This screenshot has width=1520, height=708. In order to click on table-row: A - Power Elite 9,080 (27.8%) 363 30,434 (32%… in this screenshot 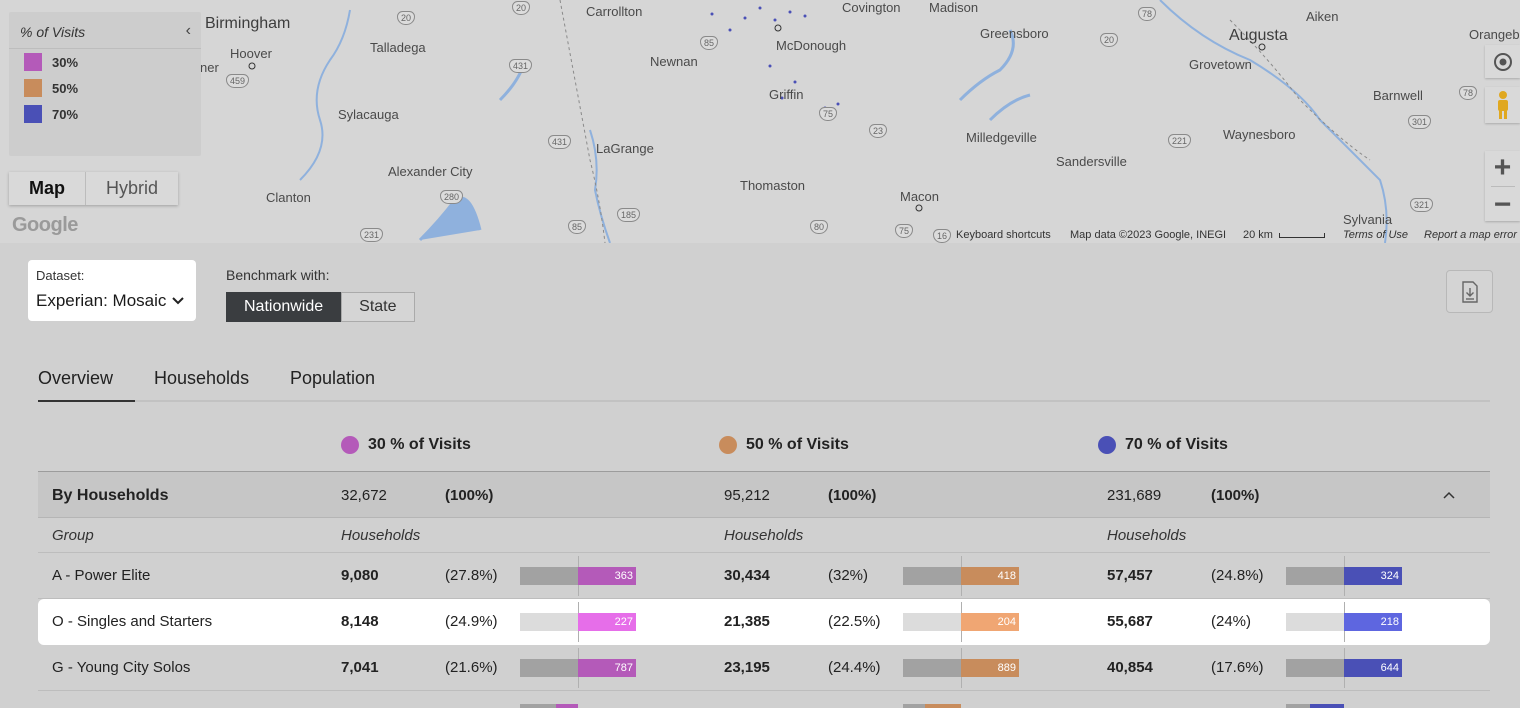, I will do `click(764, 576)`.